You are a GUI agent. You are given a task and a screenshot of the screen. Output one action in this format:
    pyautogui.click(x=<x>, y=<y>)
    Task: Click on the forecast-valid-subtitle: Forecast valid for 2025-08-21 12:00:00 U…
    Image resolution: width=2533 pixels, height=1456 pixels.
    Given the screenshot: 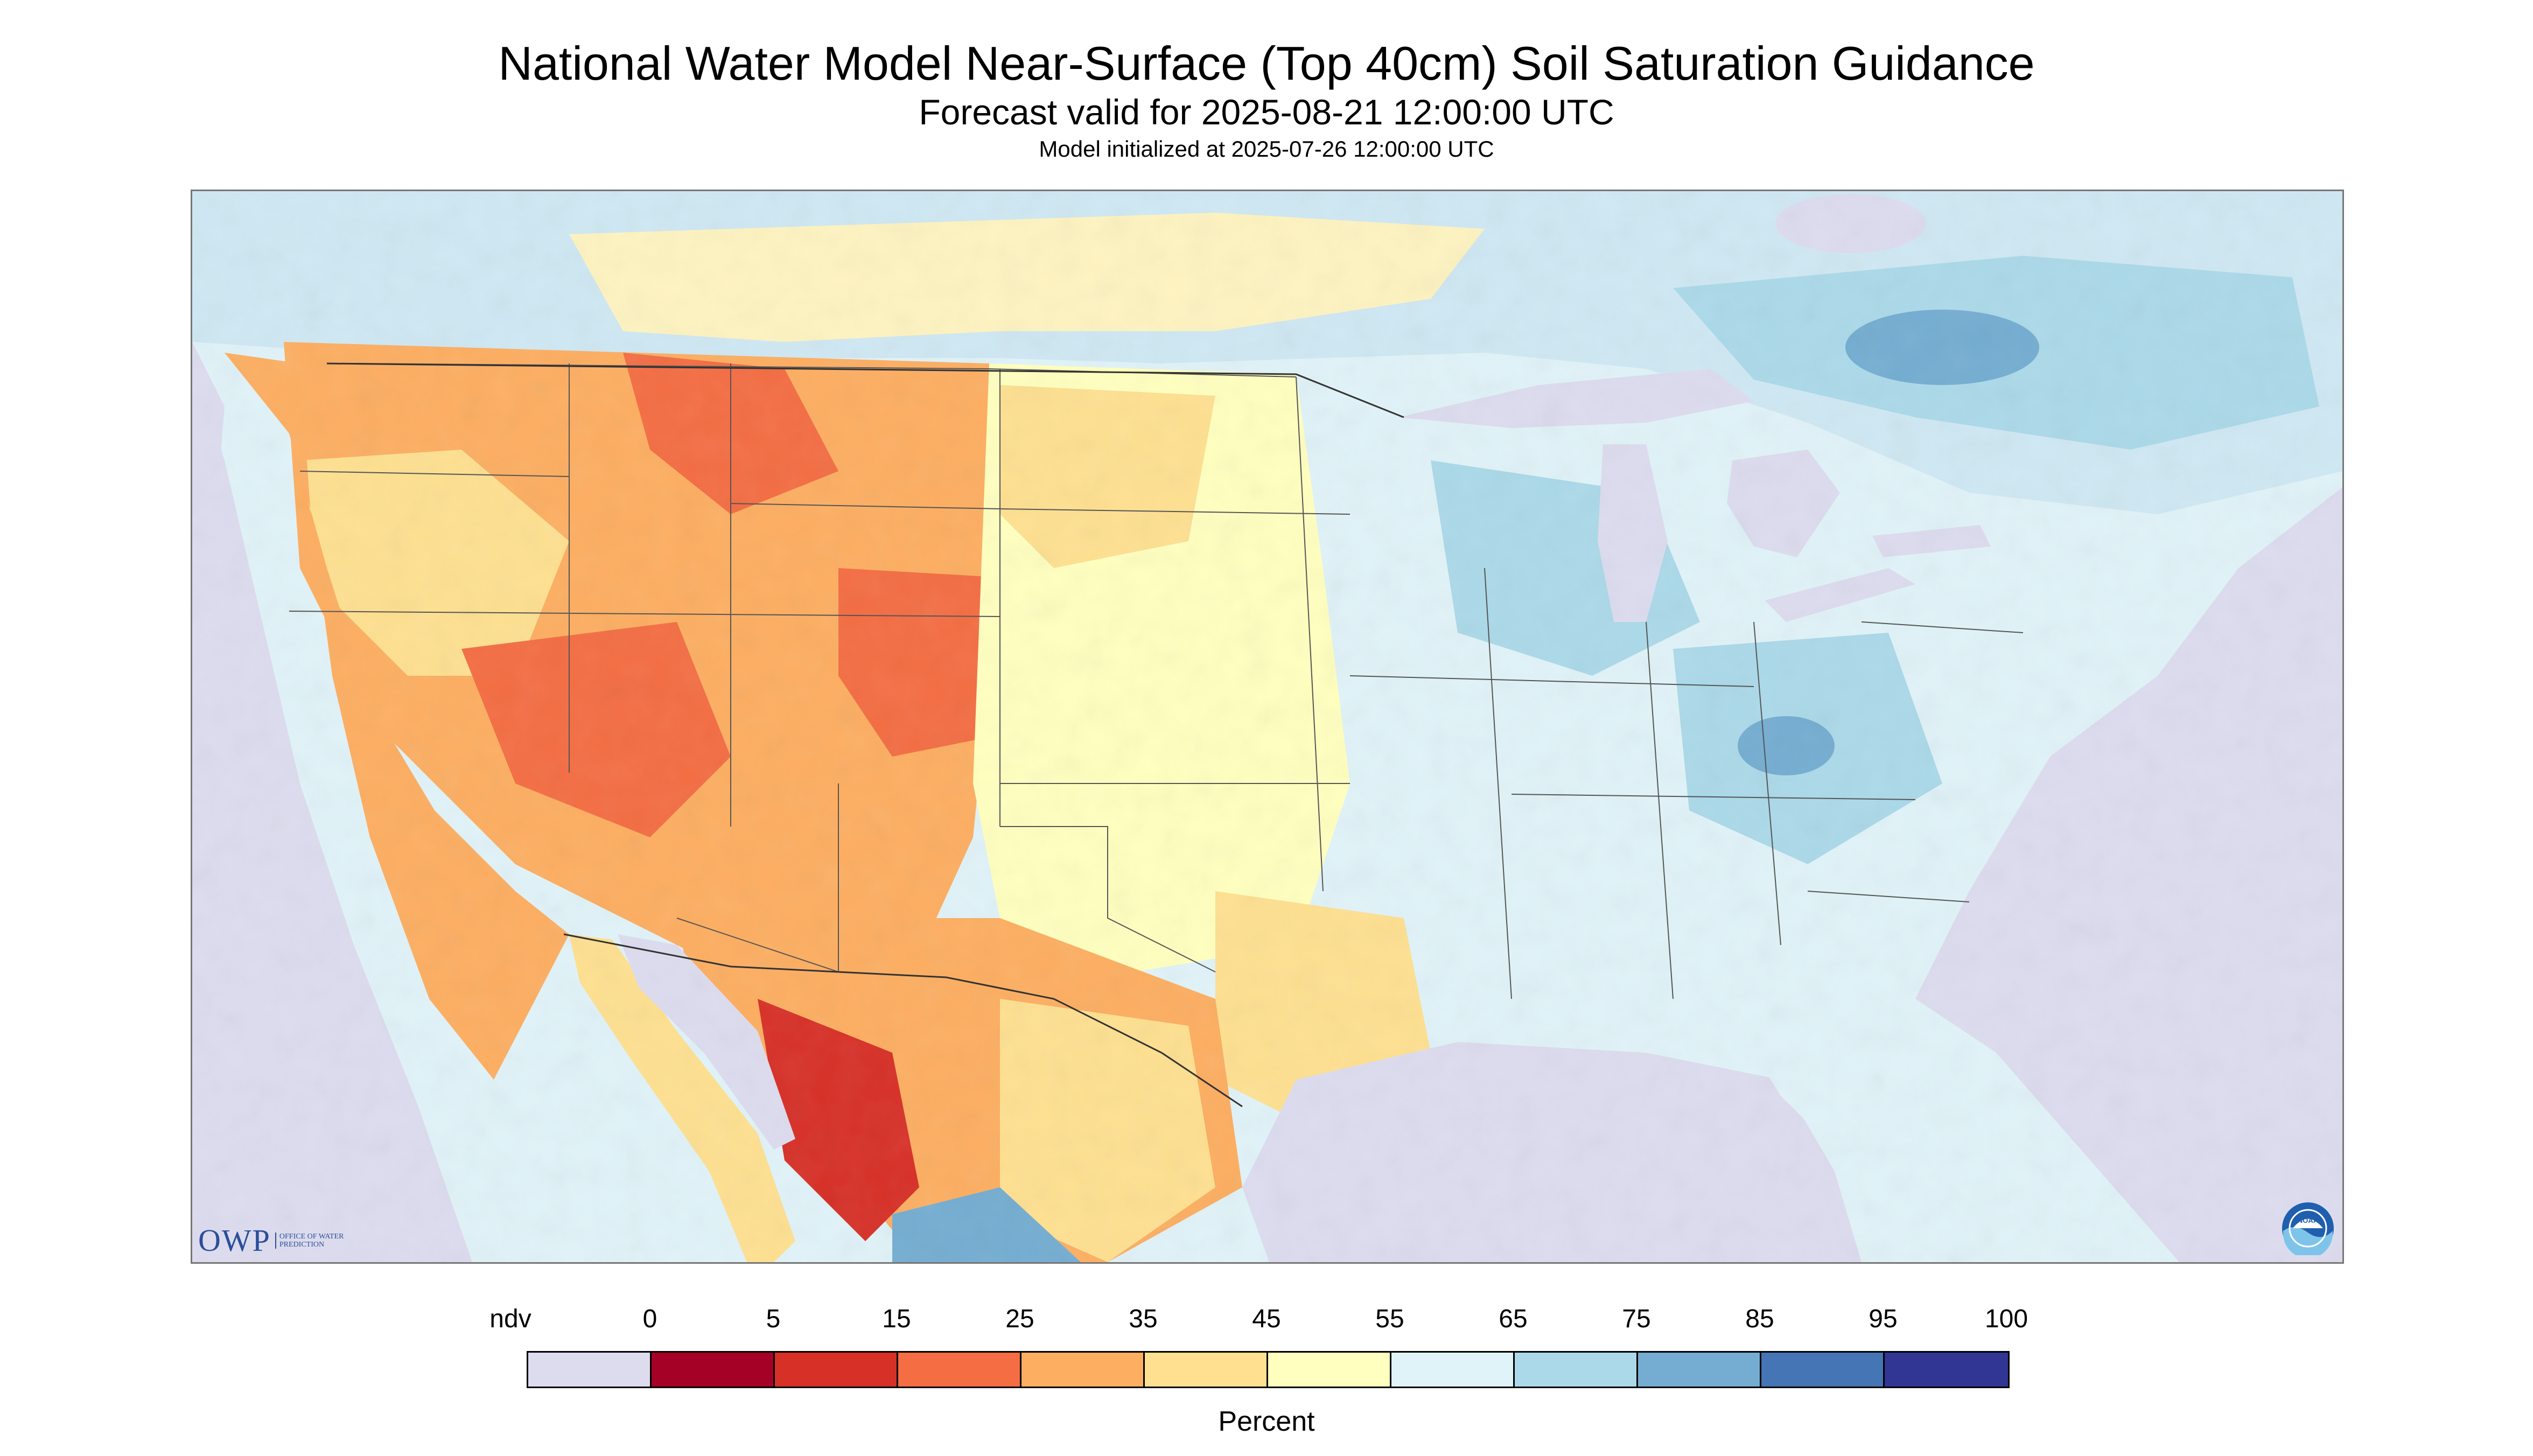 What is the action you would take?
    pyautogui.click(x=1266, y=112)
    